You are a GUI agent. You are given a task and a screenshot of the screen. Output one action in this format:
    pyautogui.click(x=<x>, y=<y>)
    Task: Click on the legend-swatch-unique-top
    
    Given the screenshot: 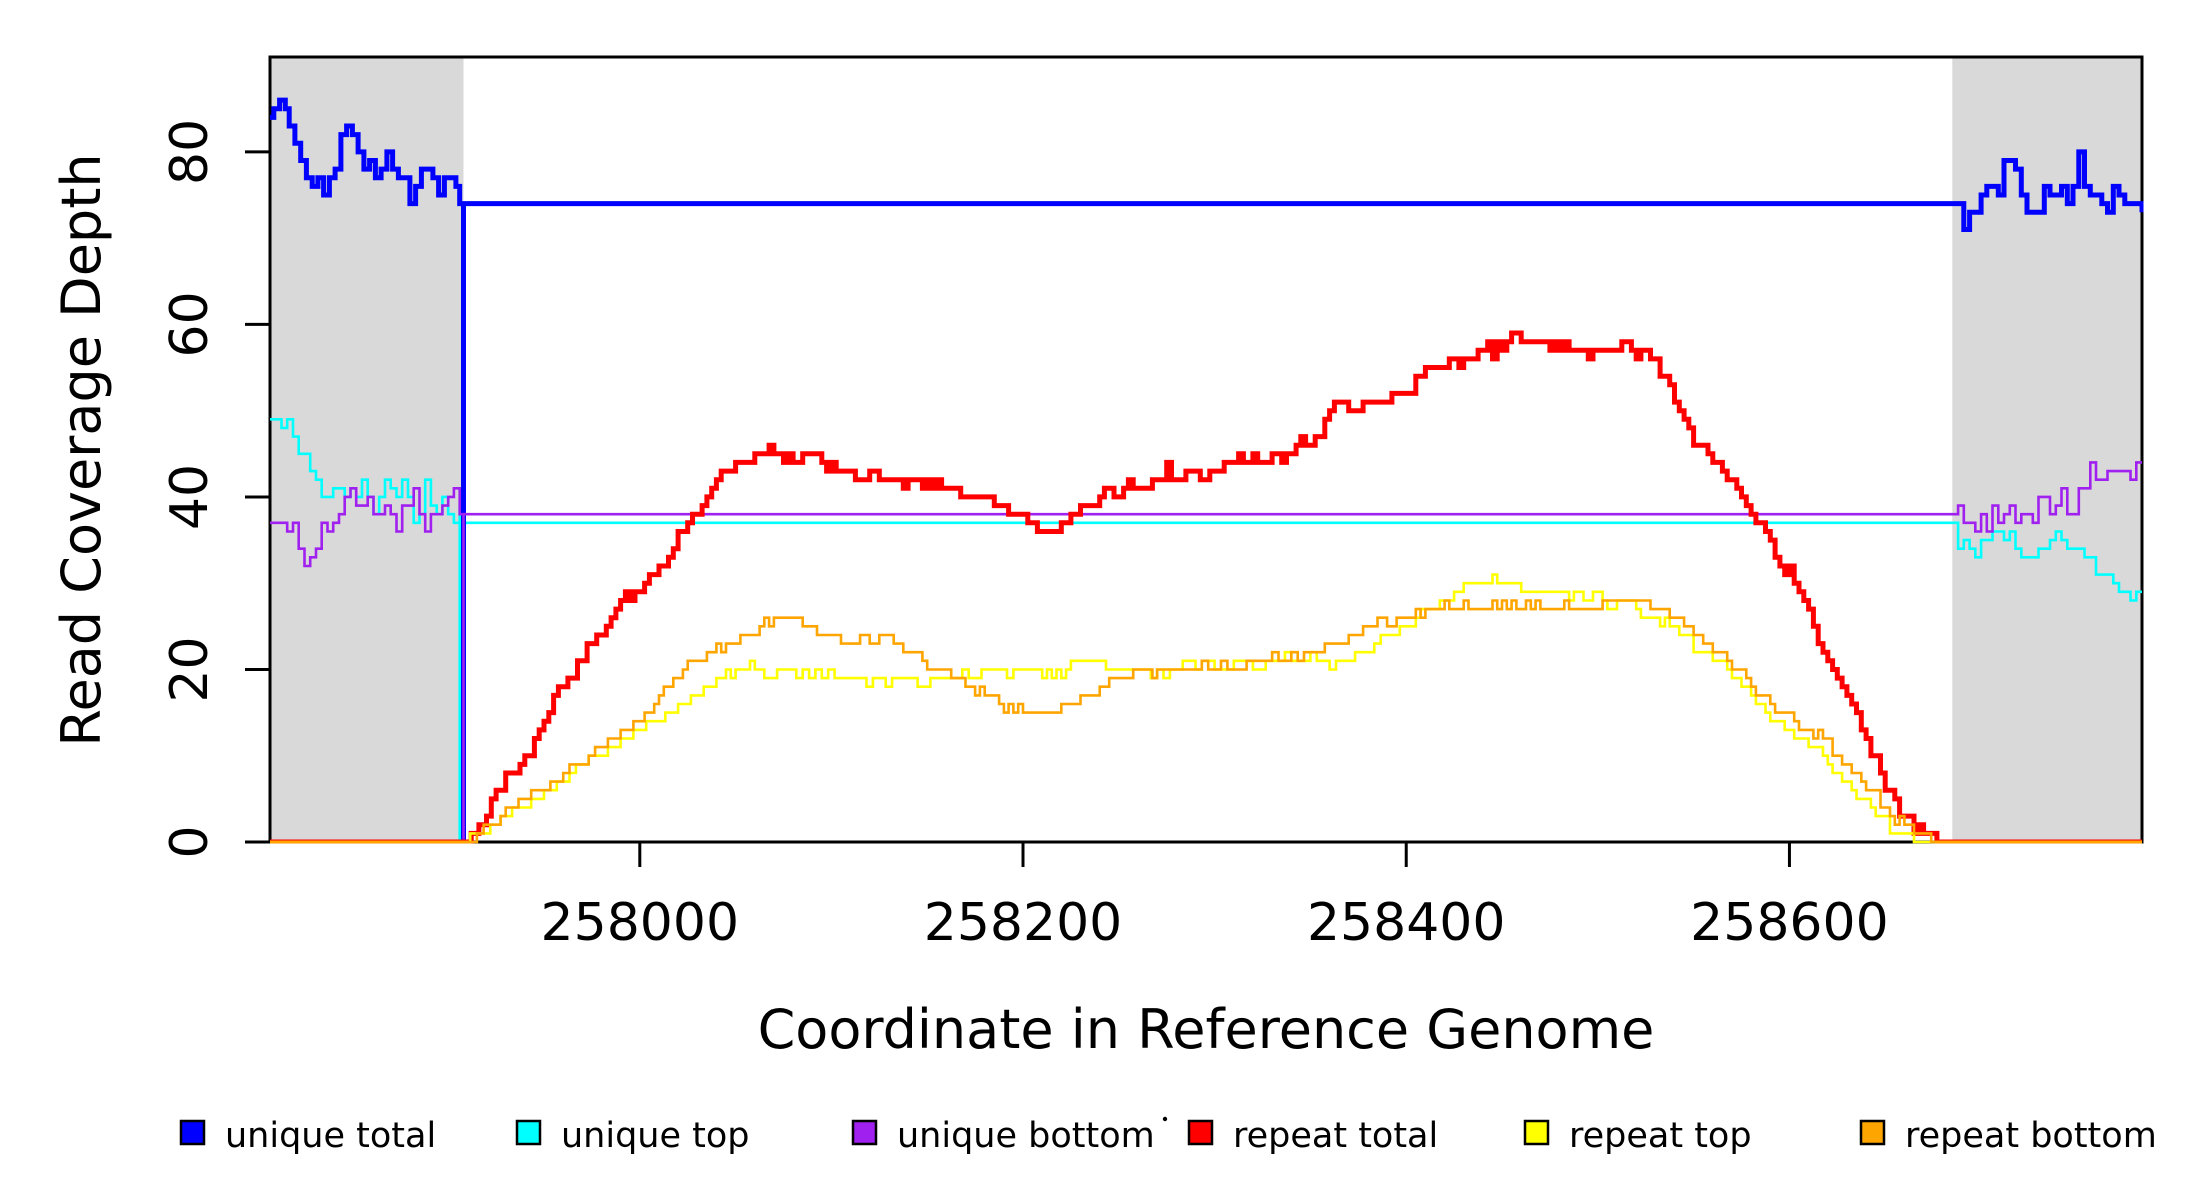 What is the action you would take?
    pyautogui.click(x=528, y=1132)
    